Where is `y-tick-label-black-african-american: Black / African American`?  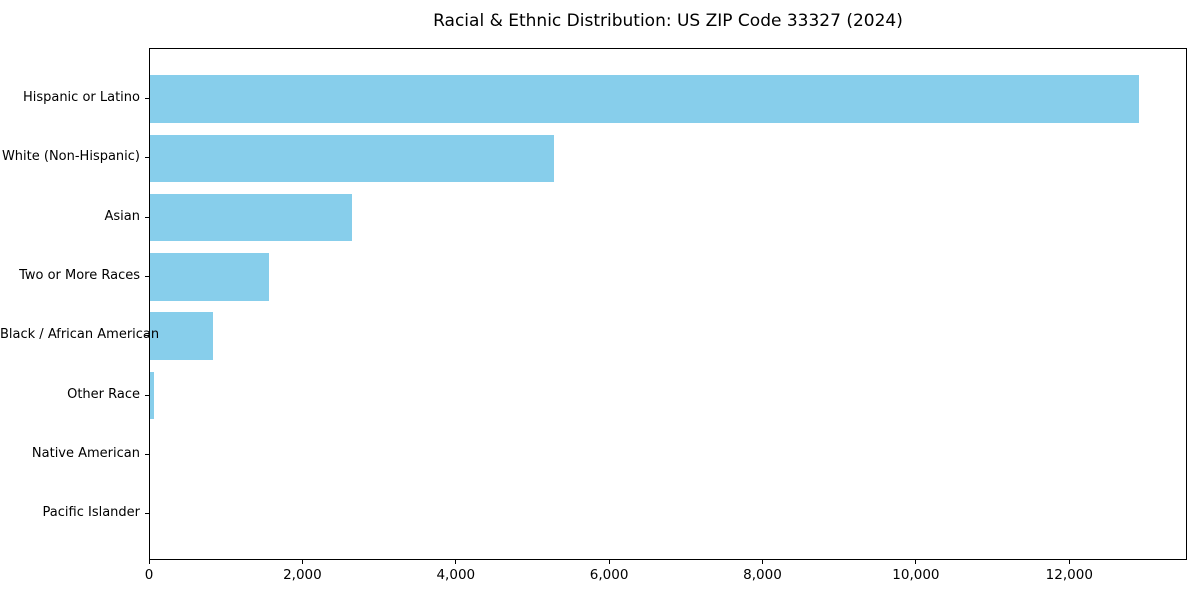 y-tick-label-black-african-american: Black / African American is located at coordinates (80, 335).